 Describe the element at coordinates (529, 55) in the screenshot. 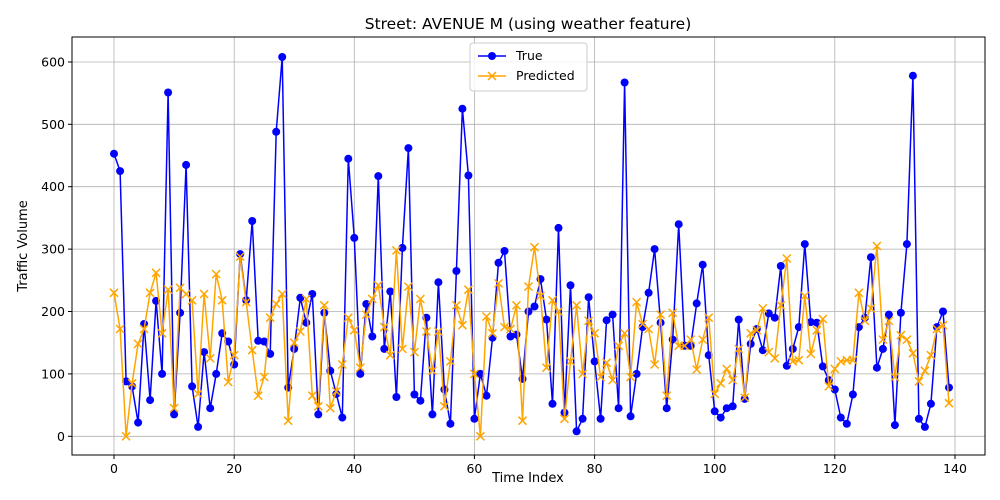

I see `legend-true-label: True` at that location.